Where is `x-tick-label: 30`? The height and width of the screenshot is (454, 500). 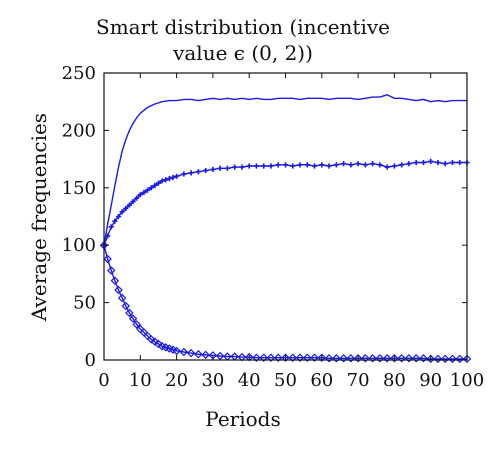
x-tick-label: 30 is located at coordinates (212, 380).